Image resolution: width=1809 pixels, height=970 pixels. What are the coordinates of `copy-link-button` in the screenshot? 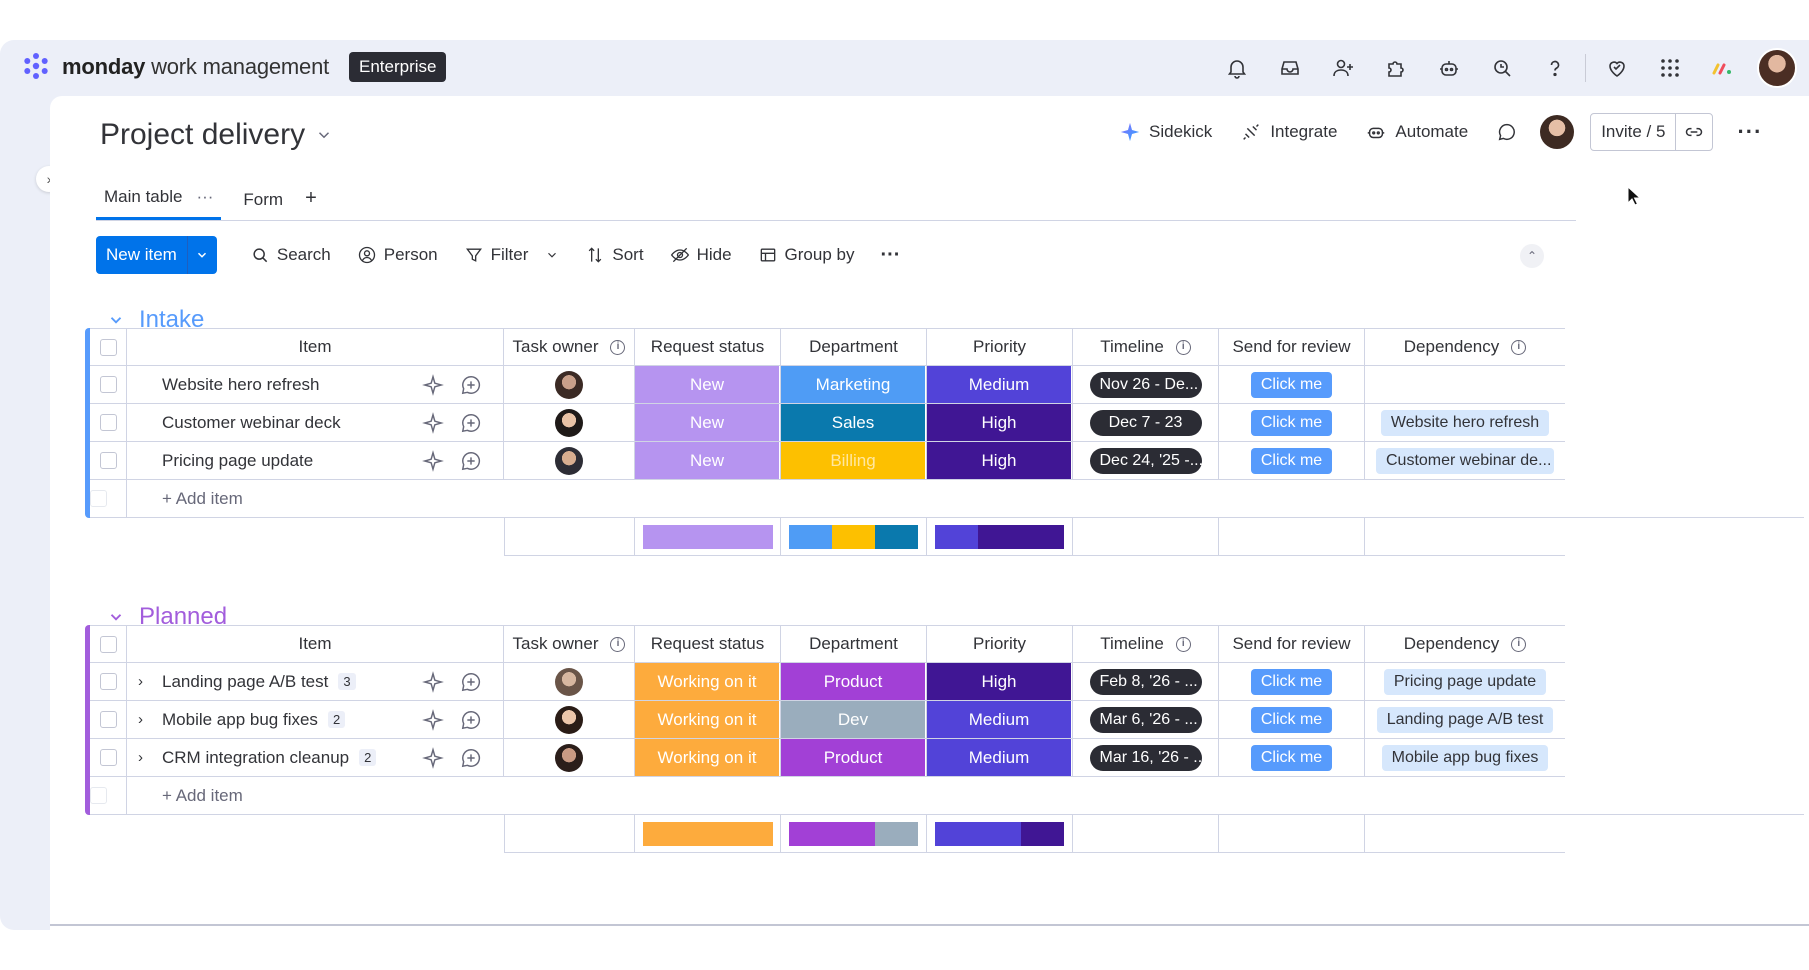 It's located at (1694, 132).